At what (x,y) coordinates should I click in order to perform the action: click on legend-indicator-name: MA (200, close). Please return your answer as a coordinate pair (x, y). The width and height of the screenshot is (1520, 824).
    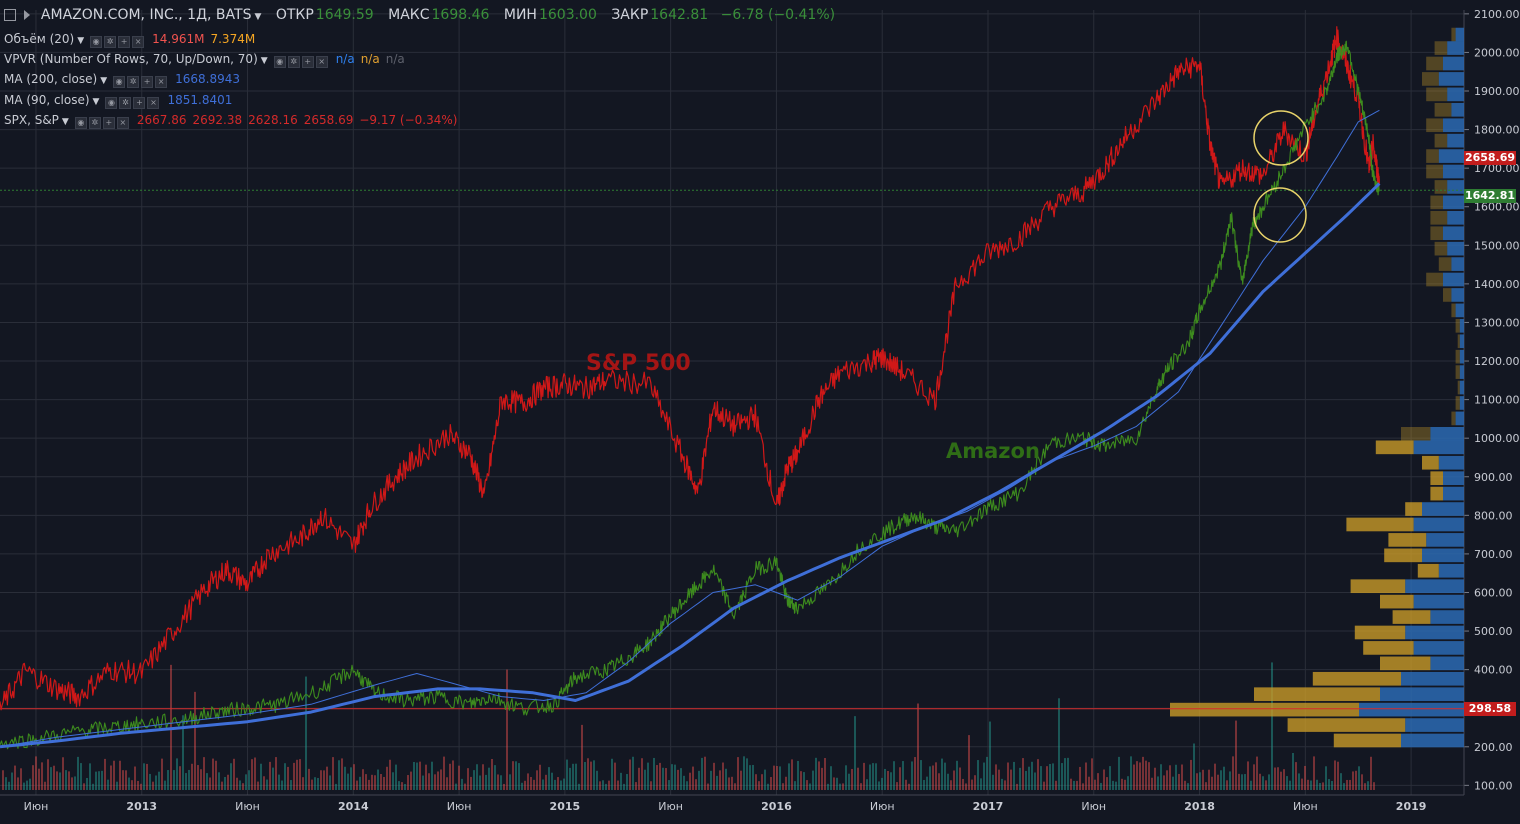
    Looking at the image, I should click on (51, 79).